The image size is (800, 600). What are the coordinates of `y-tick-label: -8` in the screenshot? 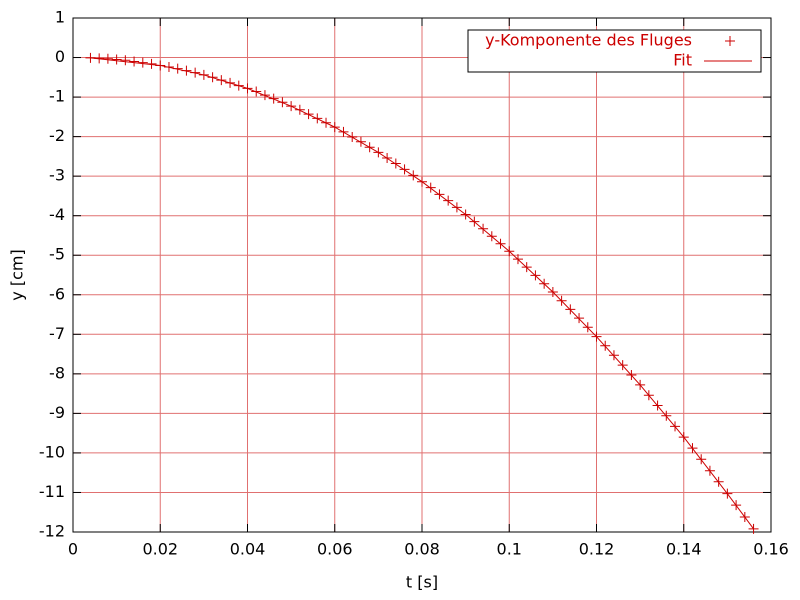 It's located at (57, 372).